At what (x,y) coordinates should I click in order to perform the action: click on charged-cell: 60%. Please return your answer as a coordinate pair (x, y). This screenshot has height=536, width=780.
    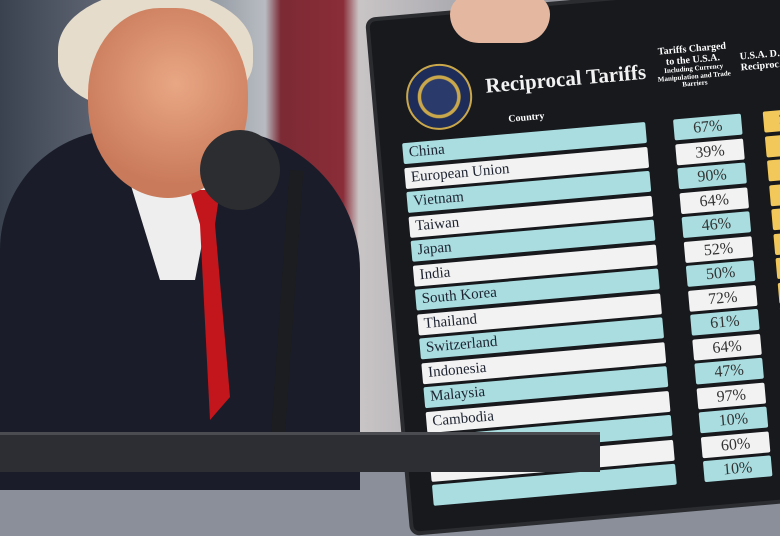
    Looking at the image, I should click on (736, 444).